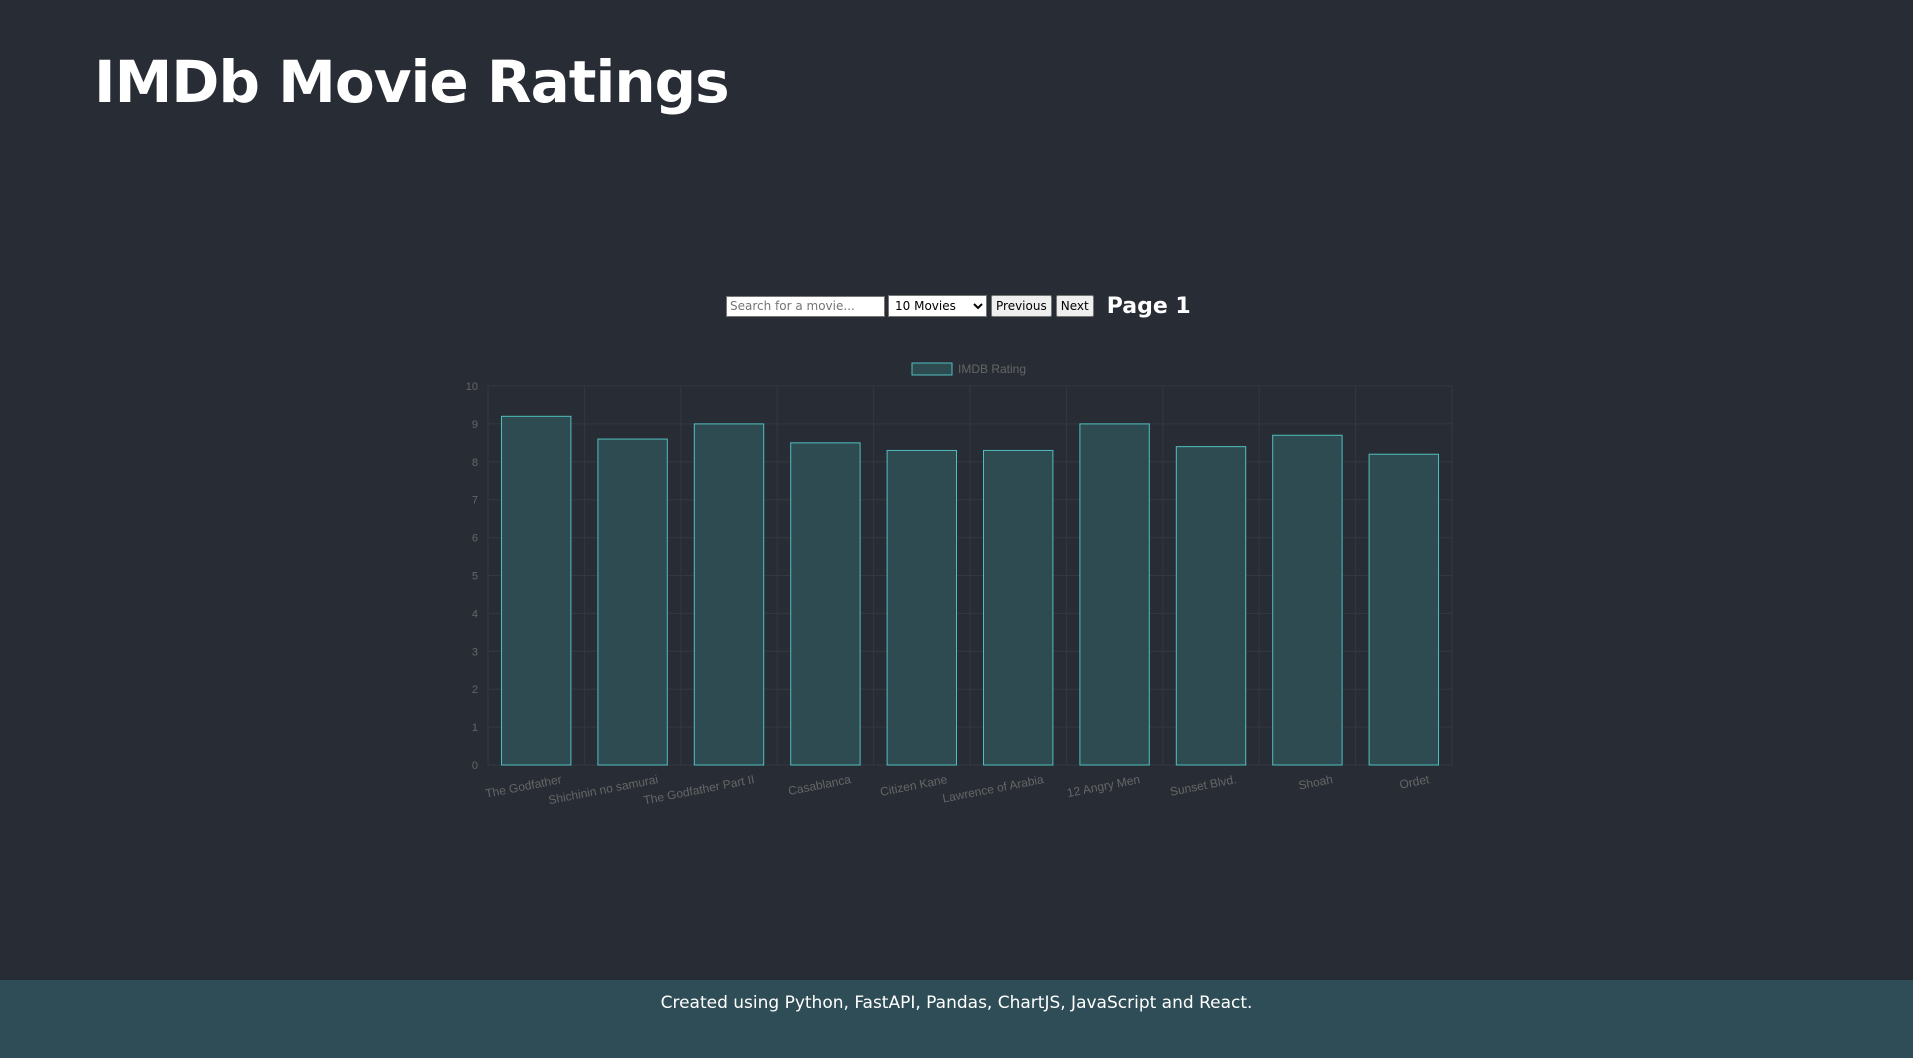  What do you see at coordinates (1315, 782) in the screenshot?
I see `x-tick-label: Shoah` at bounding box center [1315, 782].